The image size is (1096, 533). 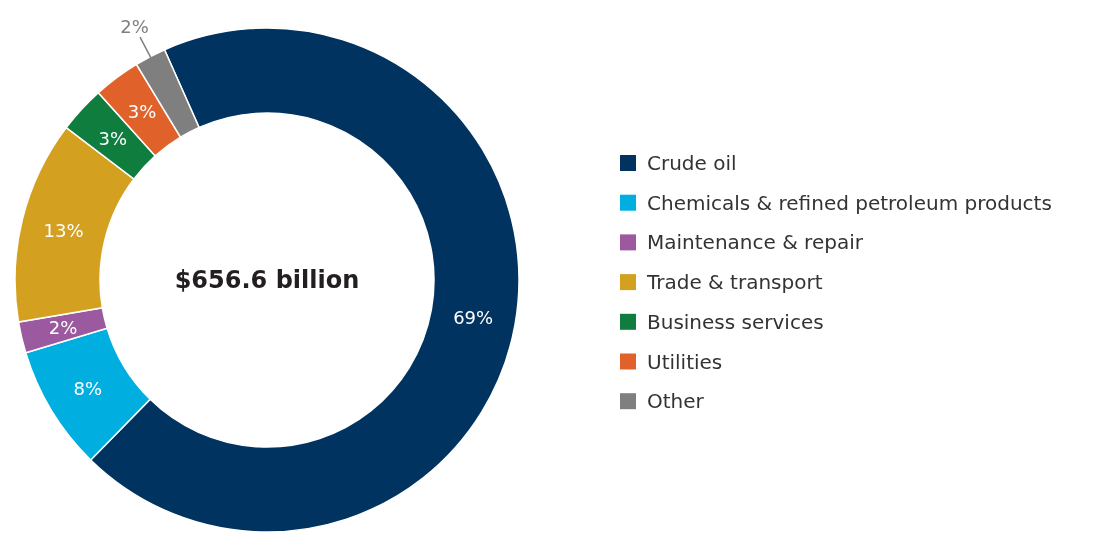 I want to click on data-label: 69%, so click(x=473, y=317).